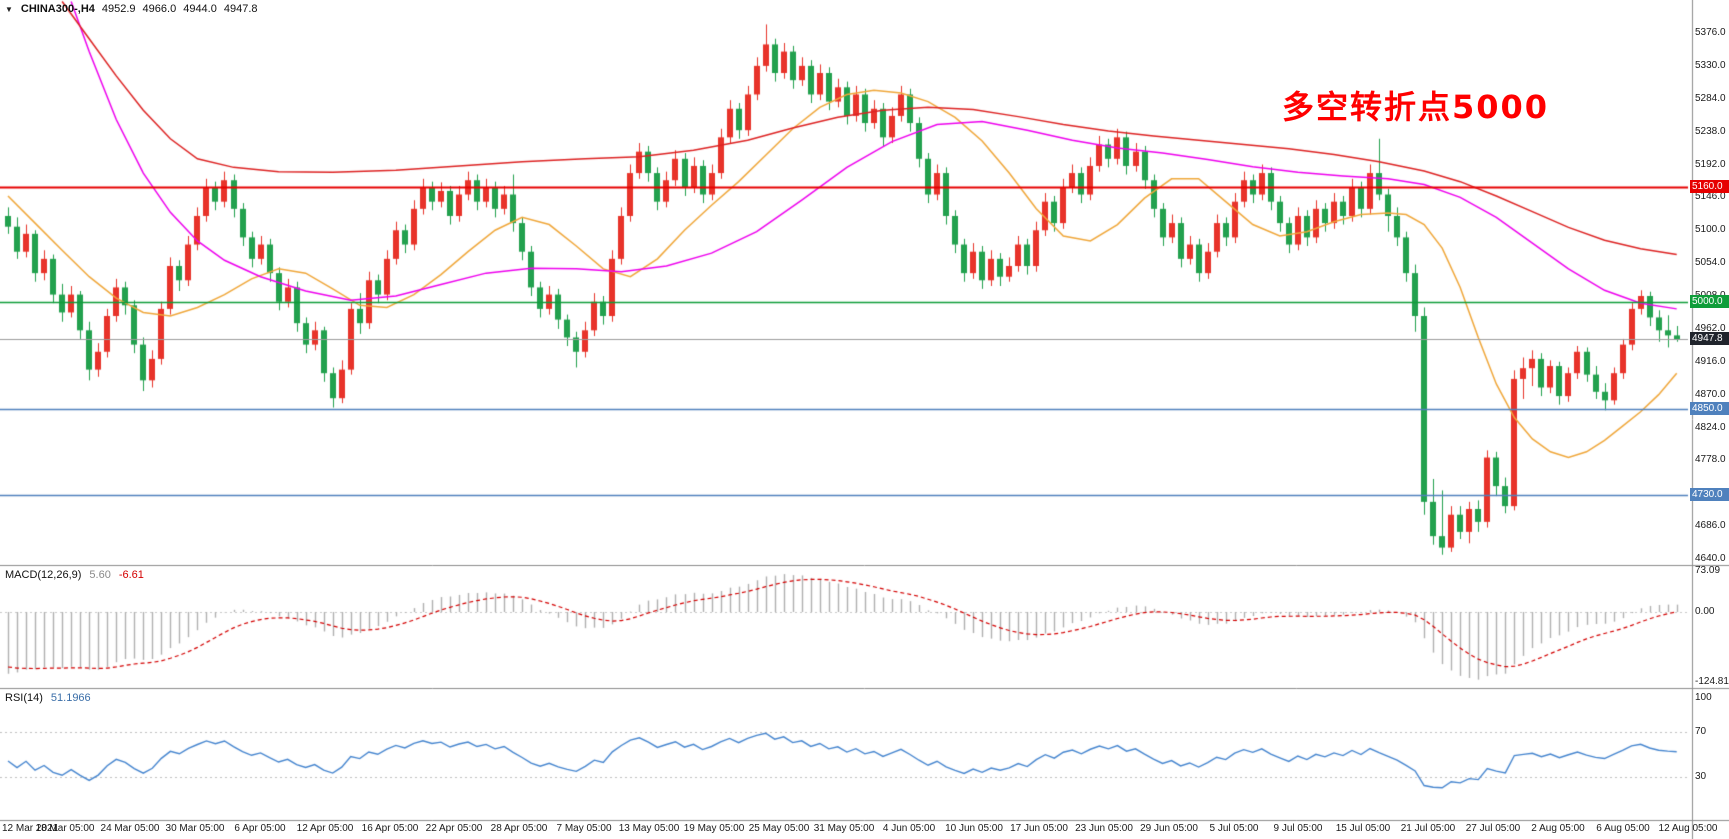 The image size is (1729, 839). What do you see at coordinates (65, 828) in the screenshot?
I see `time-tick-label: 18 Mar 05:00` at bounding box center [65, 828].